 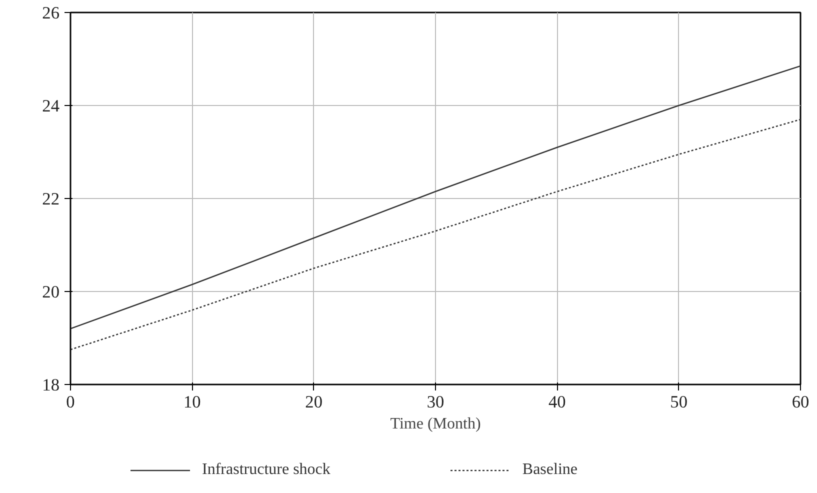 What do you see at coordinates (550, 470) in the screenshot?
I see `legend-label: Baseline` at bounding box center [550, 470].